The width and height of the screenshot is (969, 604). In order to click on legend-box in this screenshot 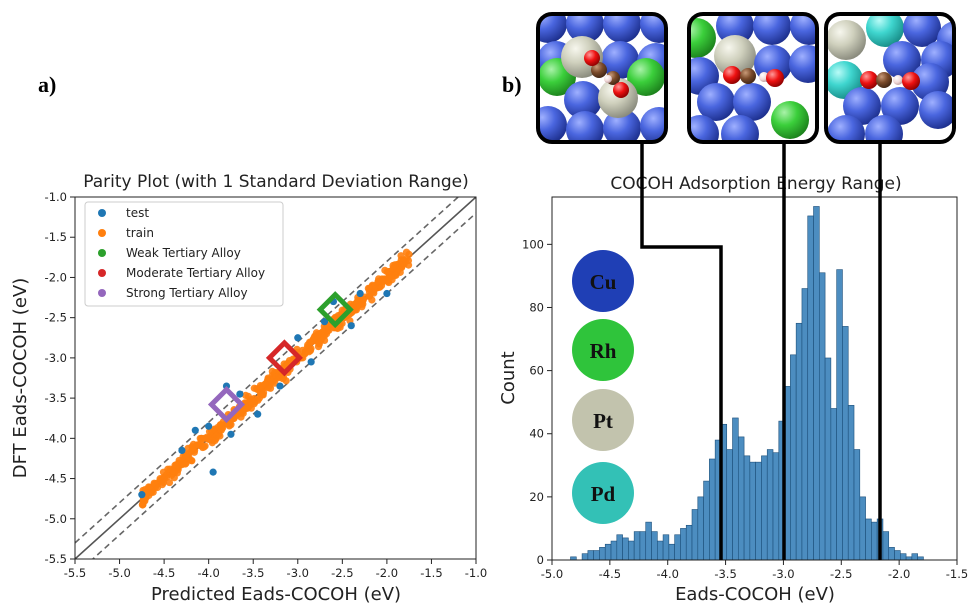, I will do `click(184, 254)`.